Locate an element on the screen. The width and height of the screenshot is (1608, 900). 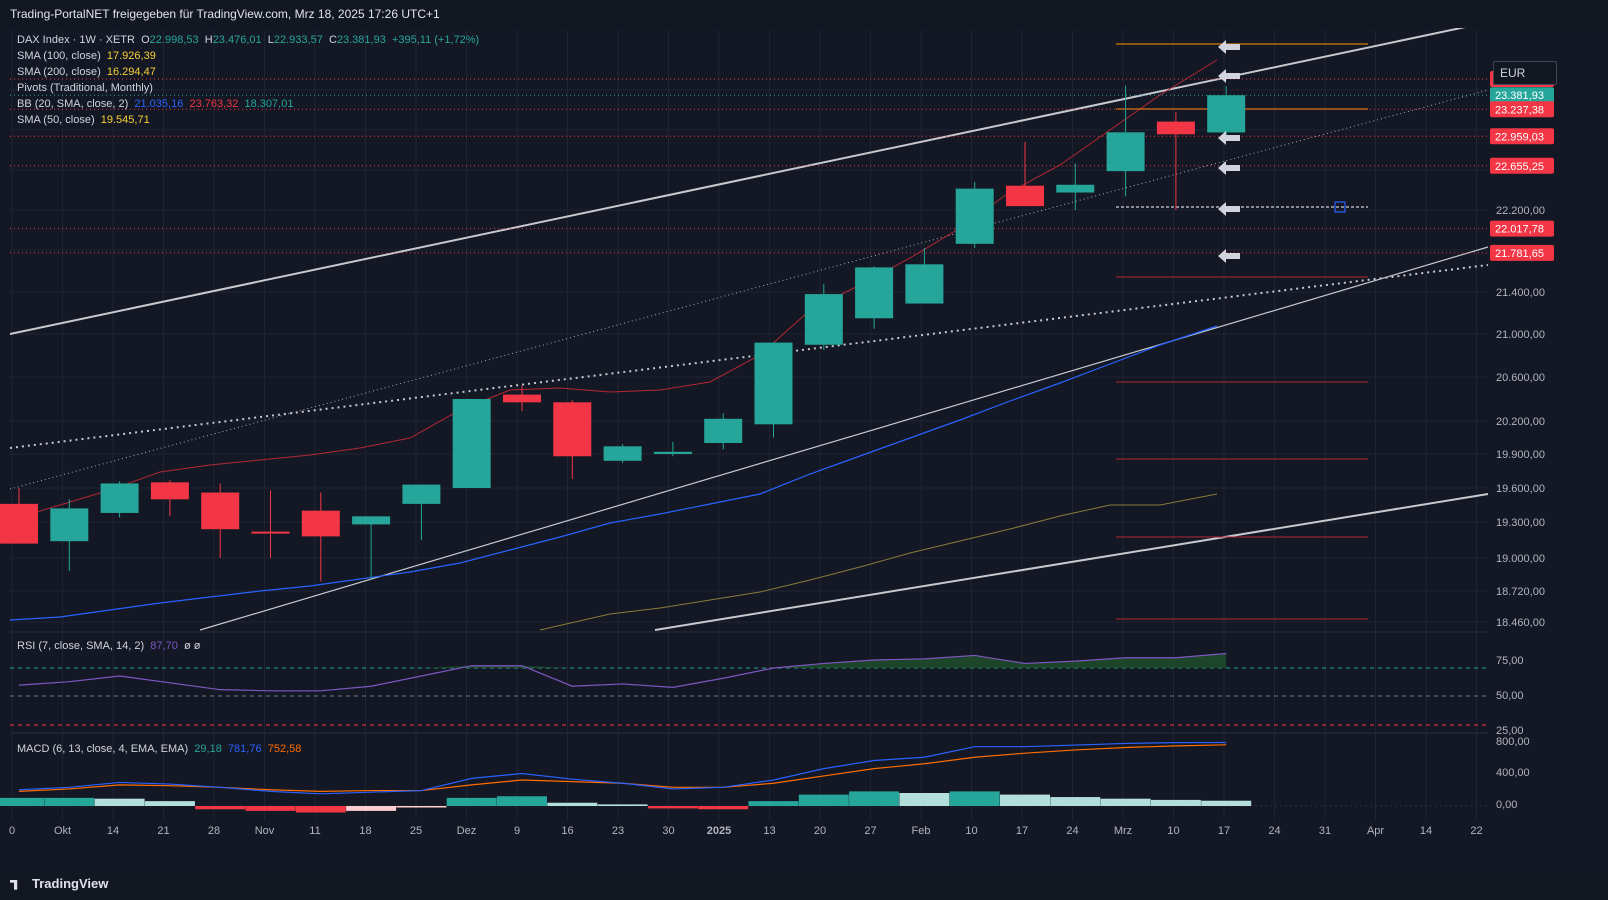
arrow-markers is located at coordinates (1229, 151).